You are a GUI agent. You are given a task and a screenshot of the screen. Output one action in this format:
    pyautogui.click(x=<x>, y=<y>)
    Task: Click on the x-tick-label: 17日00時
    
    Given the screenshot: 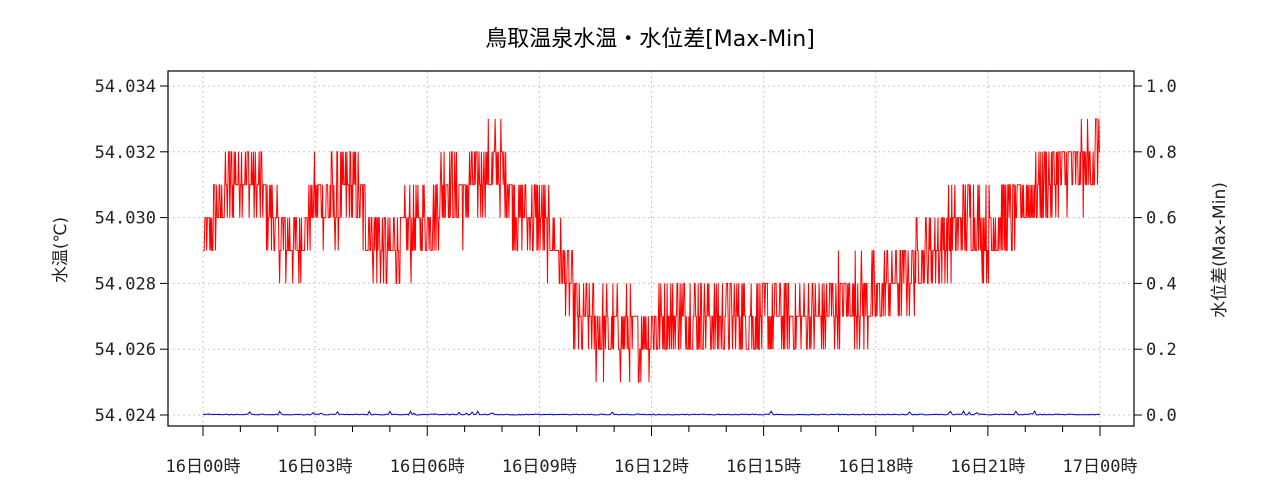 What is the action you would take?
    pyautogui.click(x=1100, y=467)
    